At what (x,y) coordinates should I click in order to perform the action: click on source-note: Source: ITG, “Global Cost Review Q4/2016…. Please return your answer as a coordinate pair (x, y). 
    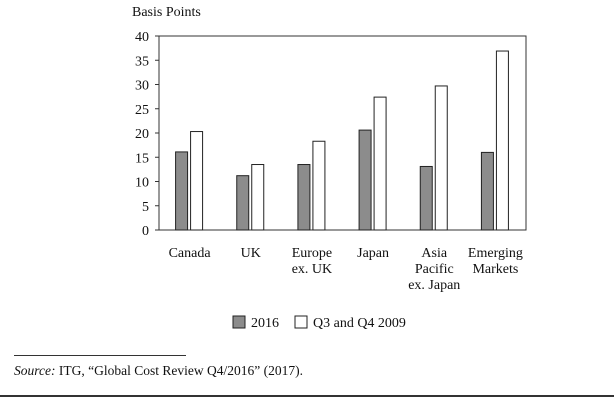
    Looking at the image, I should click on (158, 371).